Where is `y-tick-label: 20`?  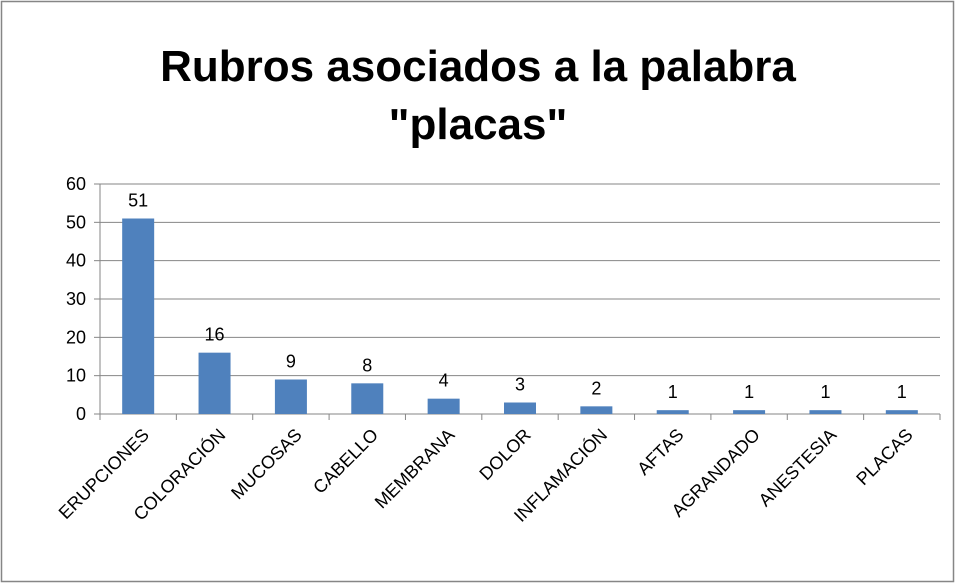
y-tick-label: 20 is located at coordinates (76, 337).